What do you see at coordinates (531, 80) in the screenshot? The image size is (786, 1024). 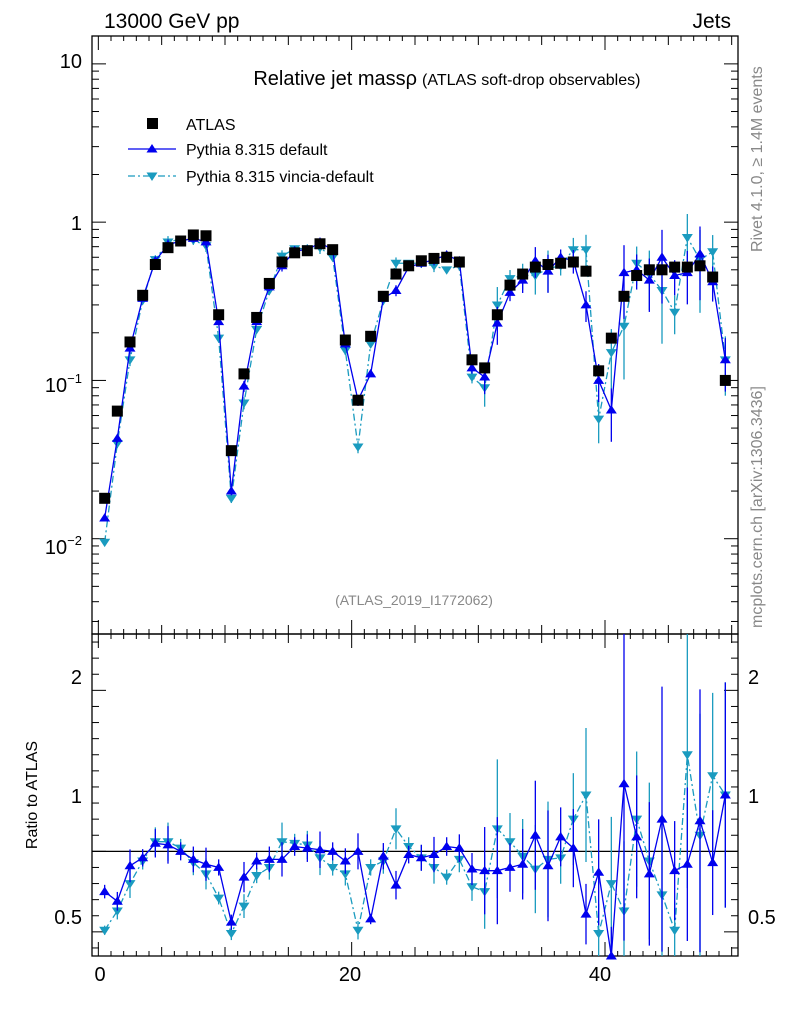 I see `plot-subtitle: (ATLAS soft-drop observables)` at bounding box center [531, 80].